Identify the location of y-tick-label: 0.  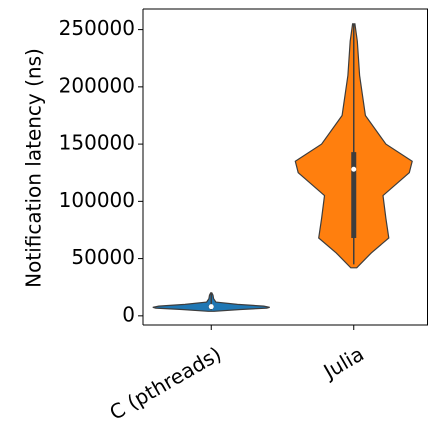
(128, 314).